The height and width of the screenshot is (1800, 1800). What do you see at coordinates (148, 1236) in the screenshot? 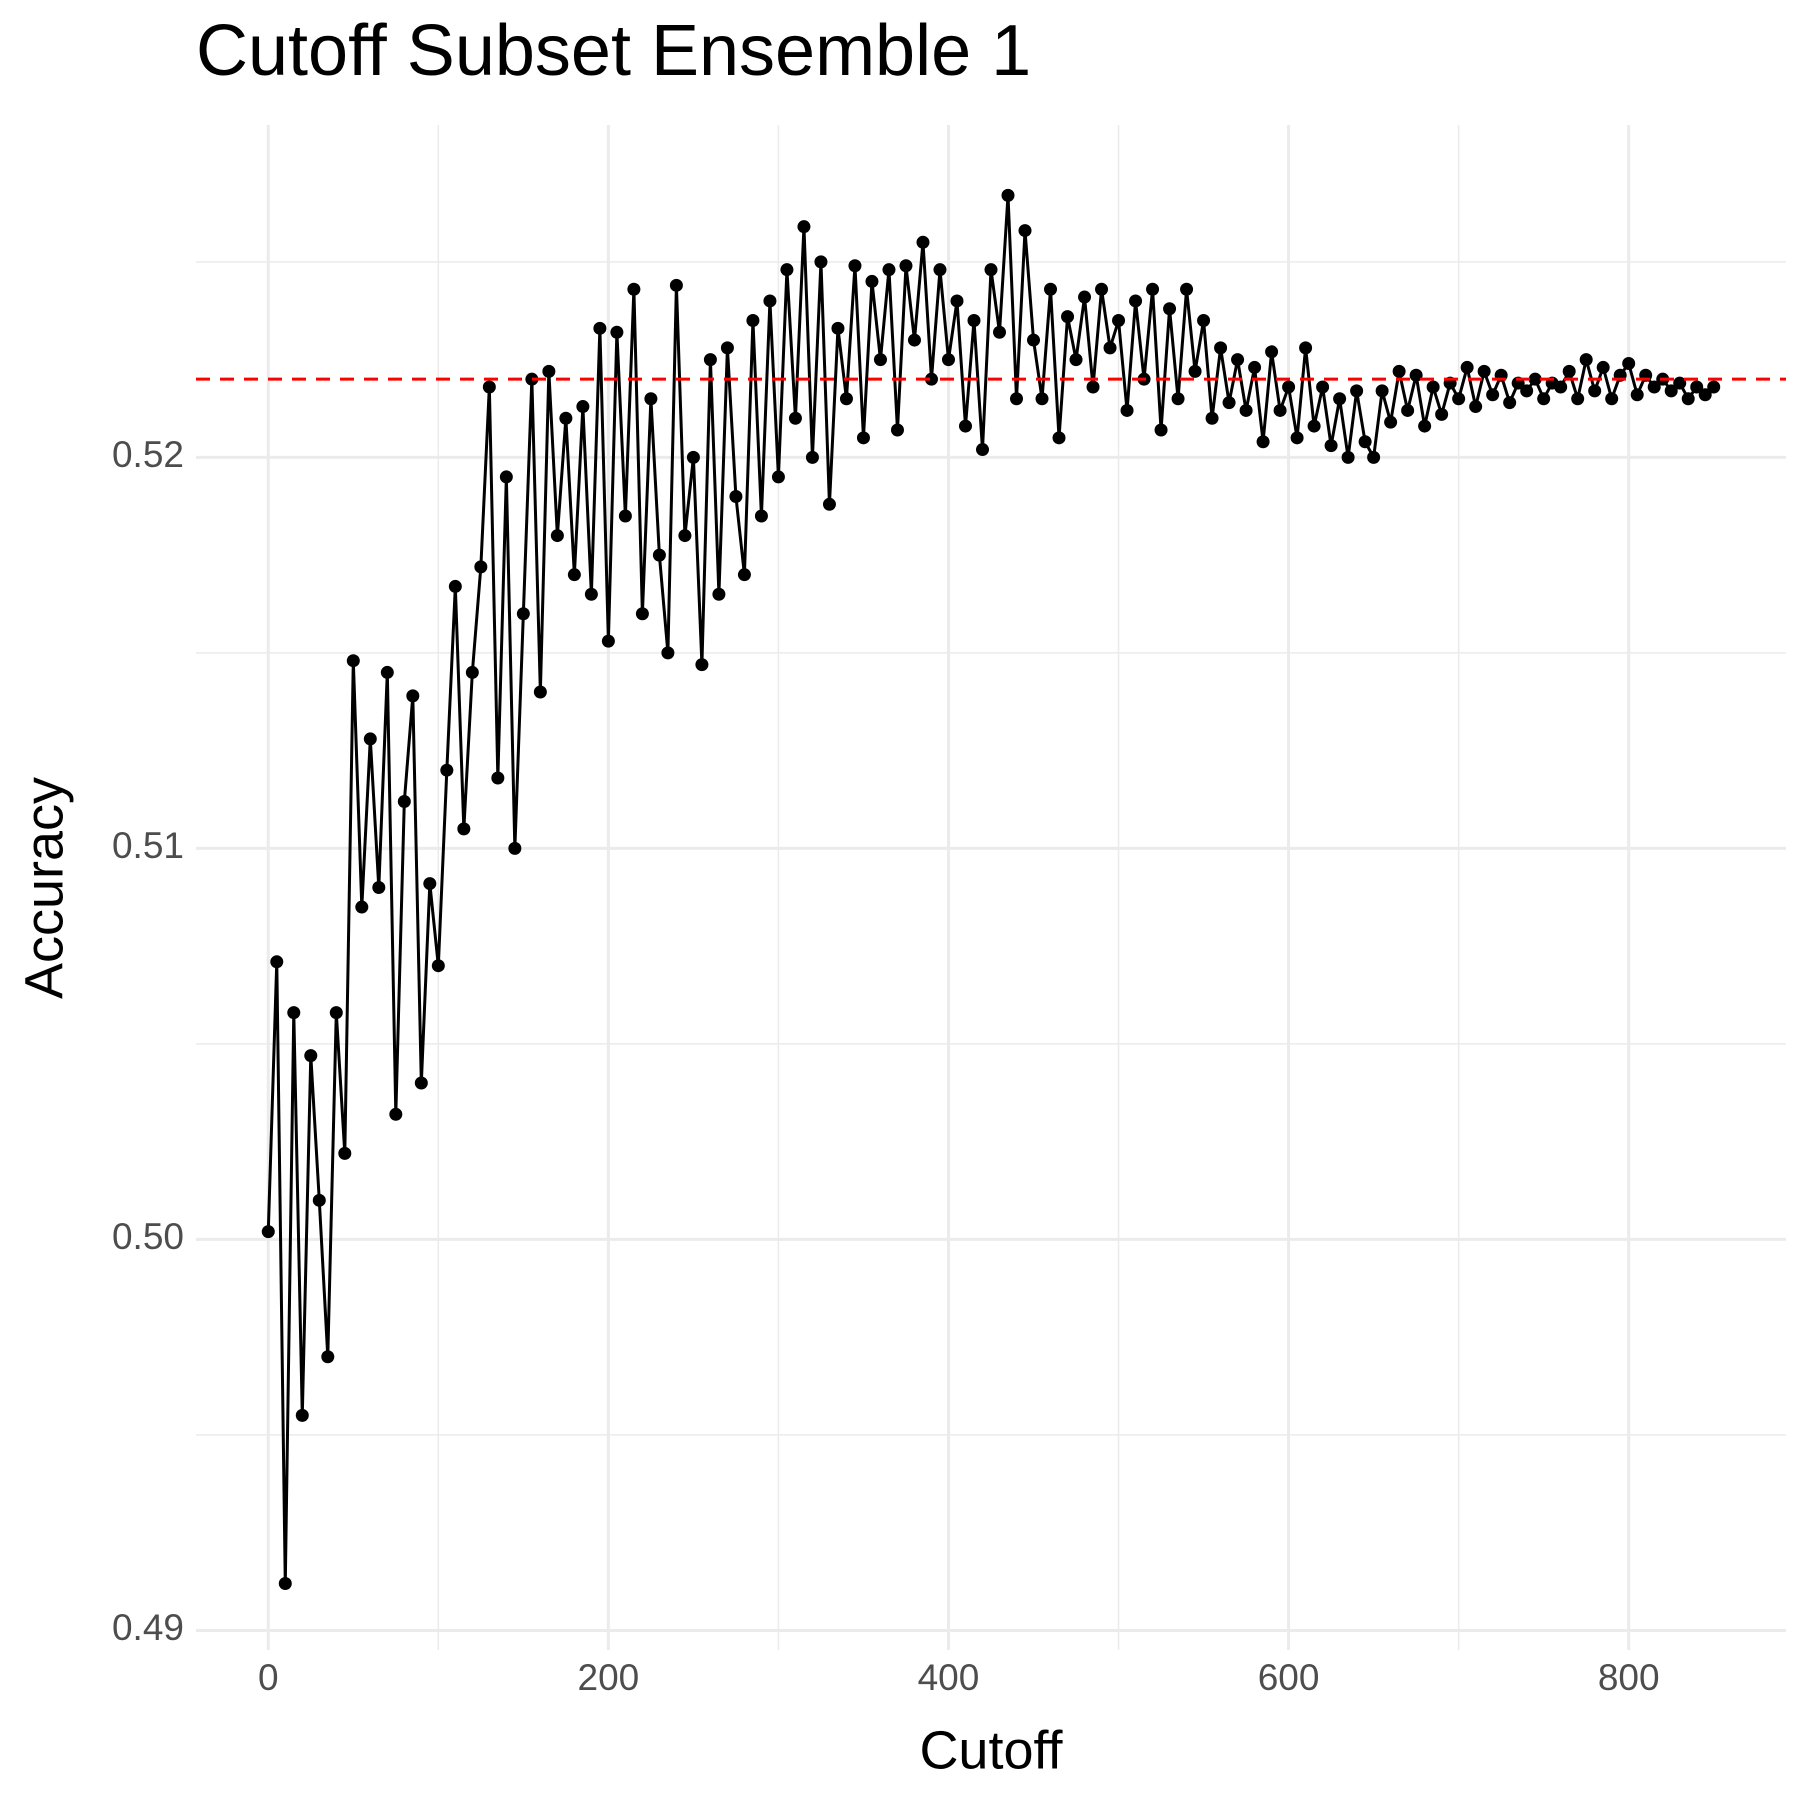
I see `y-tick-label: 0.50` at bounding box center [148, 1236].